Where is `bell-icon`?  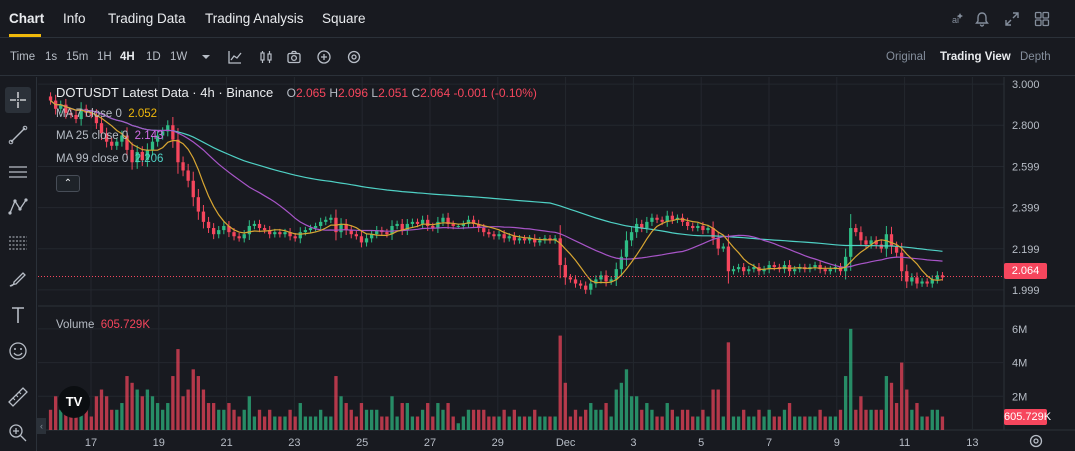 bell-icon is located at coordinates (982, 19).